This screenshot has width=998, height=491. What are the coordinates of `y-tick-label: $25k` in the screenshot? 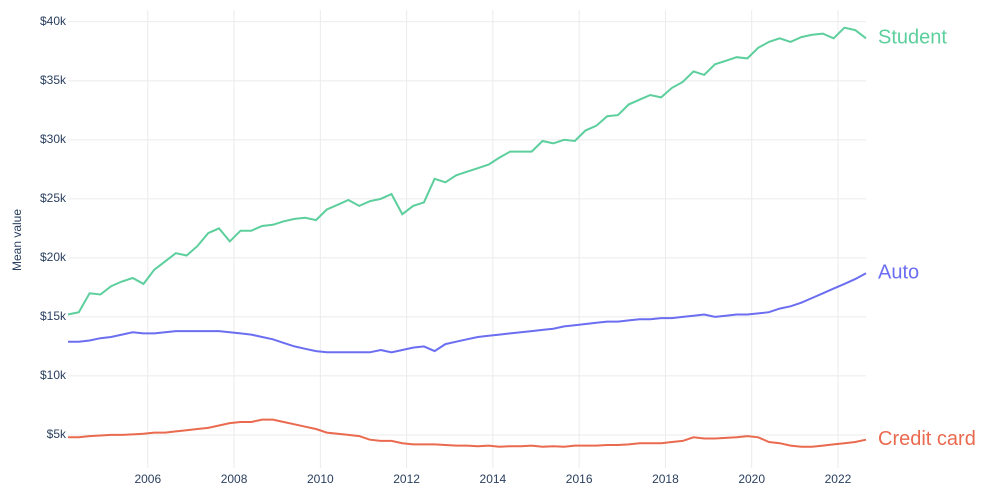 It's located at (53, 198).